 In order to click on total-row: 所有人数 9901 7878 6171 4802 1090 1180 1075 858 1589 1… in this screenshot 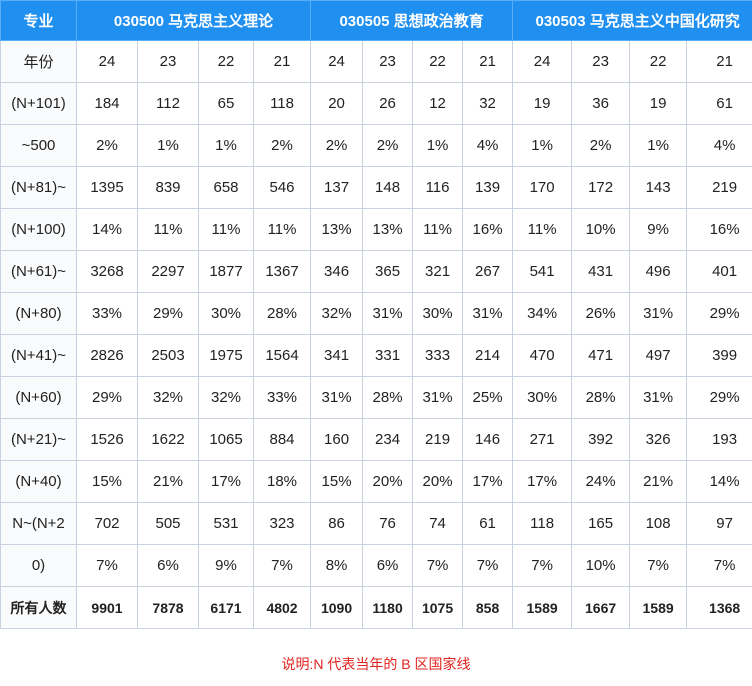, I will do `click(376, 607)`.